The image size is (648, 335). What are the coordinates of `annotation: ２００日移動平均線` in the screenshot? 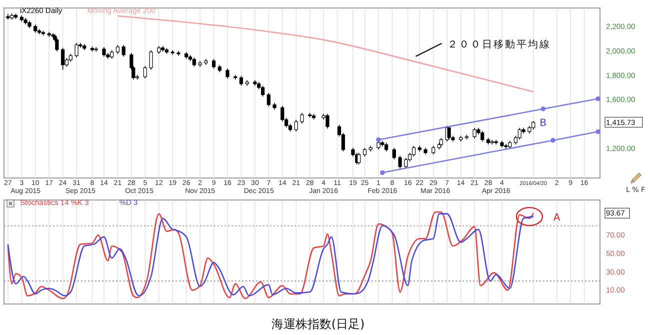 It's located at (500, 44).